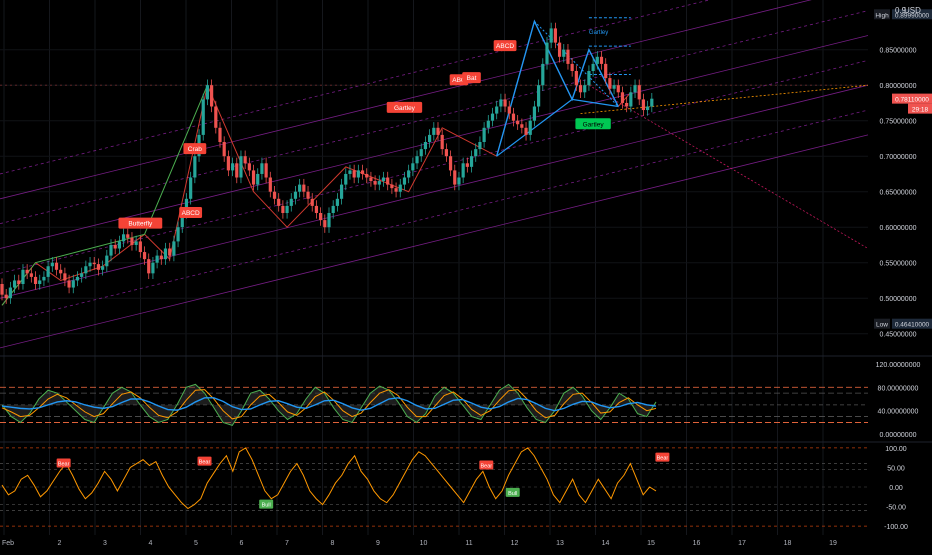 This screenshot has height=555, width=932. What do you see at coordinates (833, 543) in the screenshot?
I see `x-tick-label: 19` at bounding box center [833, 543].